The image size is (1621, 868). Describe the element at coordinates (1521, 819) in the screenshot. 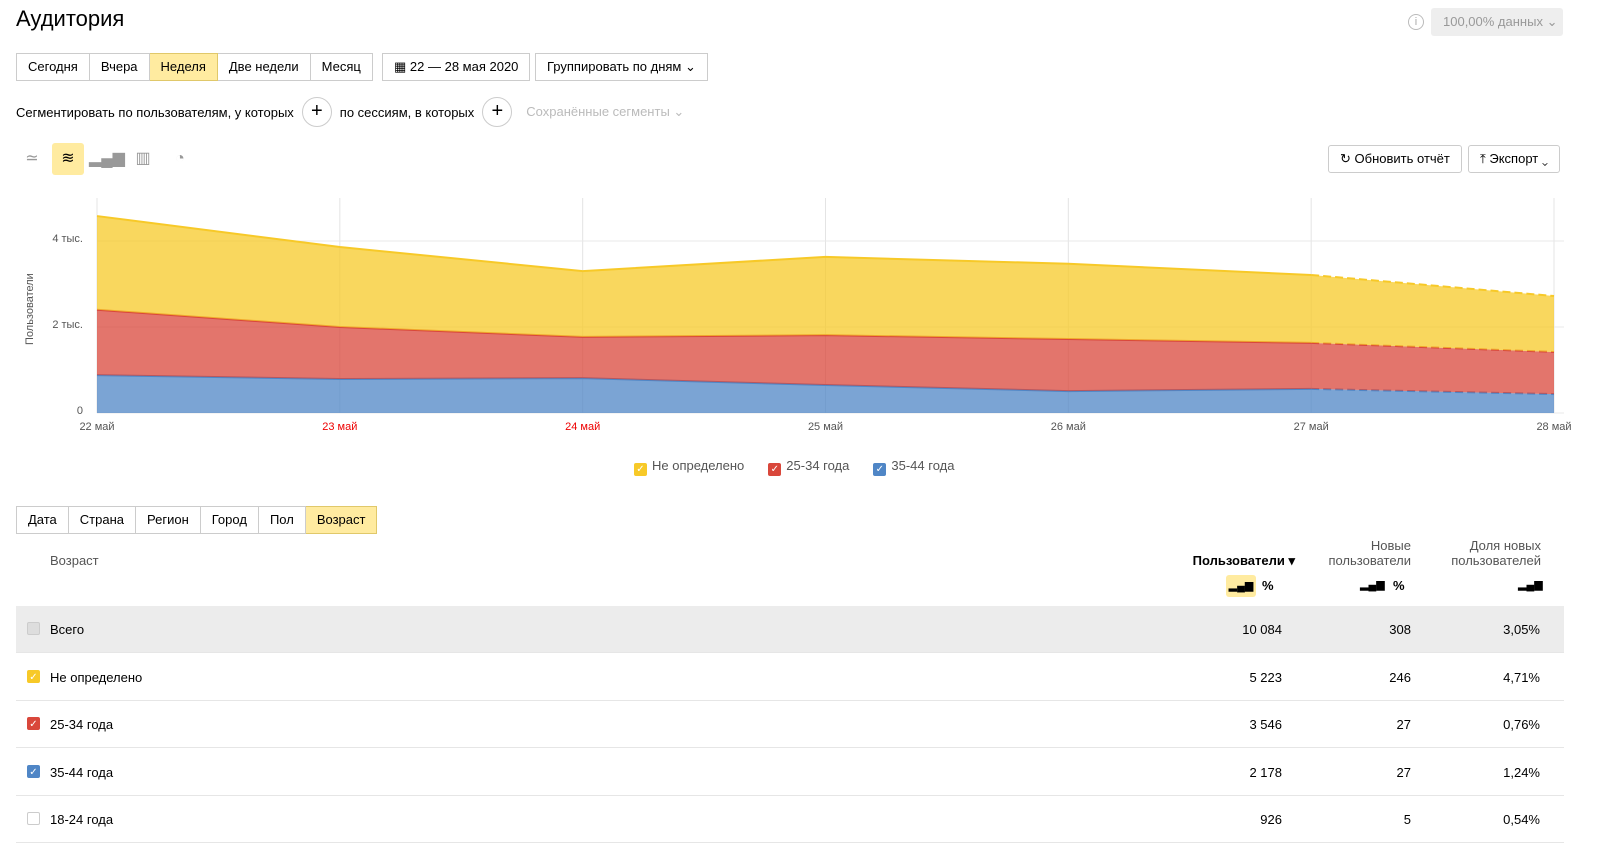

I see `new-share-value: 0,54%` at that location.